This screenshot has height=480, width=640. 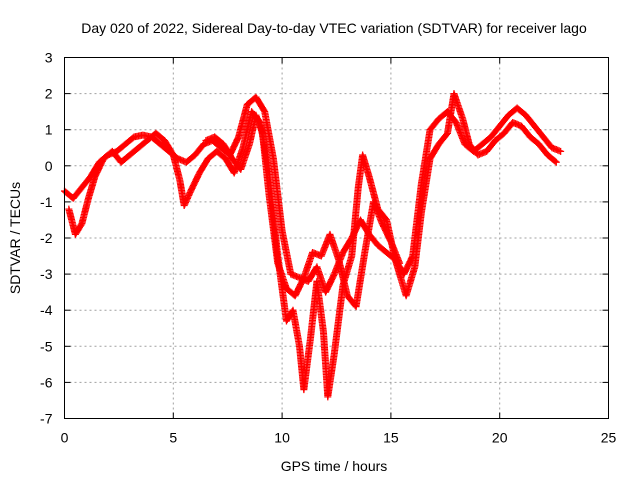 I want to click on x-tick-label: 0, so click(x=65, y=438).